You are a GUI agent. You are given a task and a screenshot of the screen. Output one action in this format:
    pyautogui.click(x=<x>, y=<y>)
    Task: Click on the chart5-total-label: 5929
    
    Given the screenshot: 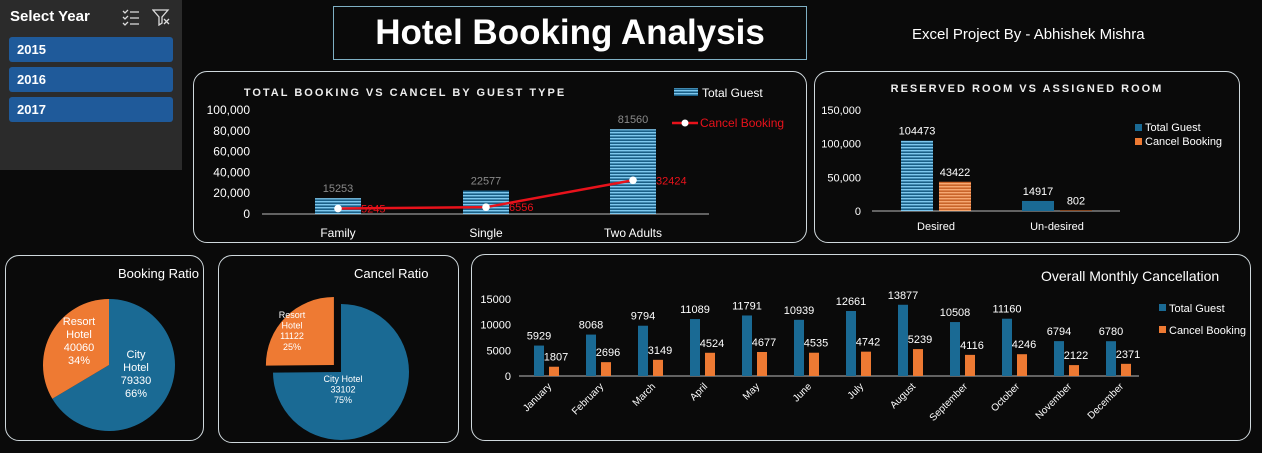 What is the action you would take?
    pyautogui.click(x=539, y=337)
    